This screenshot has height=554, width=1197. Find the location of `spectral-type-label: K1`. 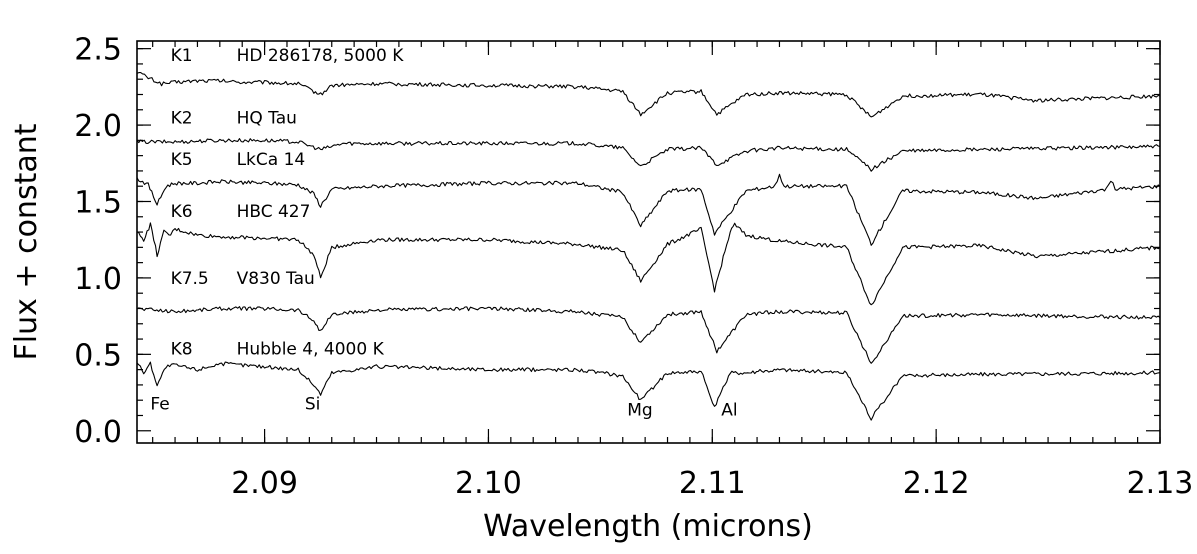

spectral-type-label: K1 is located at coordinates (182, 56).